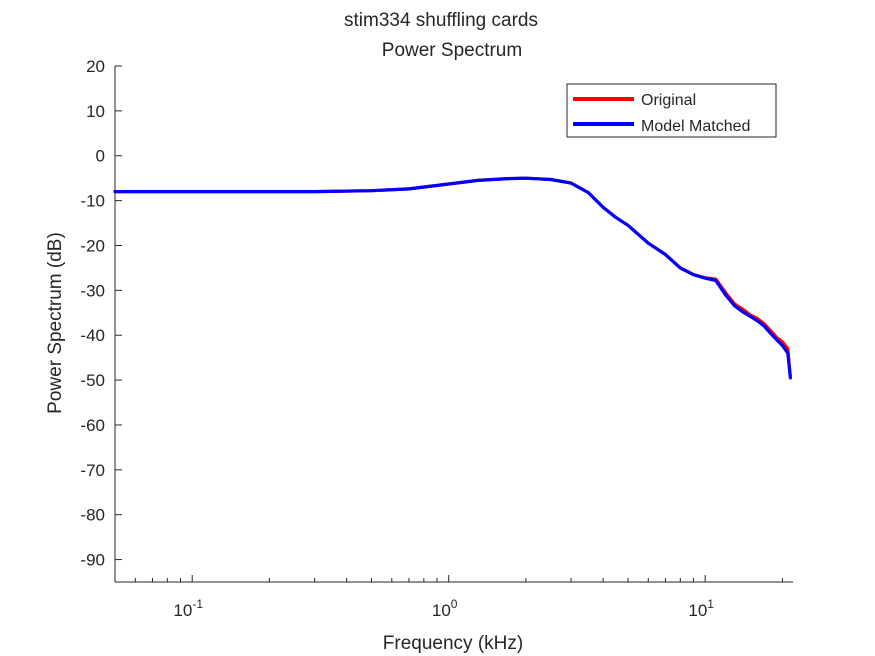  Describe the element at coordinates (92, 560) in the screenshot. I see `y-tick-label: -90` at that location.